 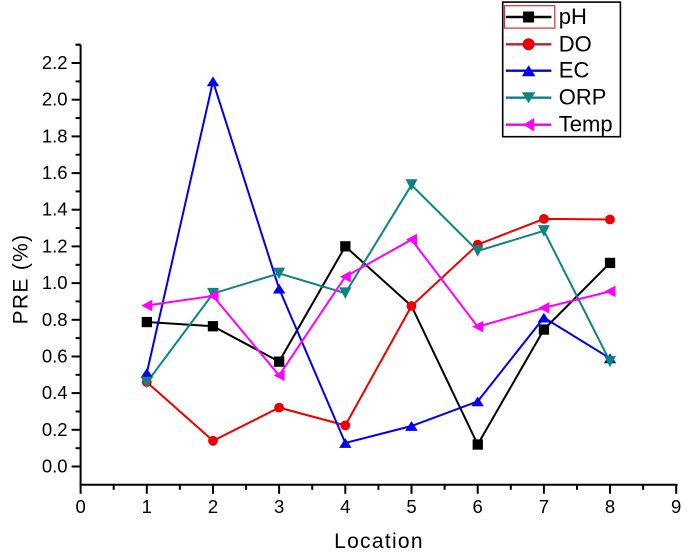 I want to click on svg-text: 0, so click(x=80, y=506).